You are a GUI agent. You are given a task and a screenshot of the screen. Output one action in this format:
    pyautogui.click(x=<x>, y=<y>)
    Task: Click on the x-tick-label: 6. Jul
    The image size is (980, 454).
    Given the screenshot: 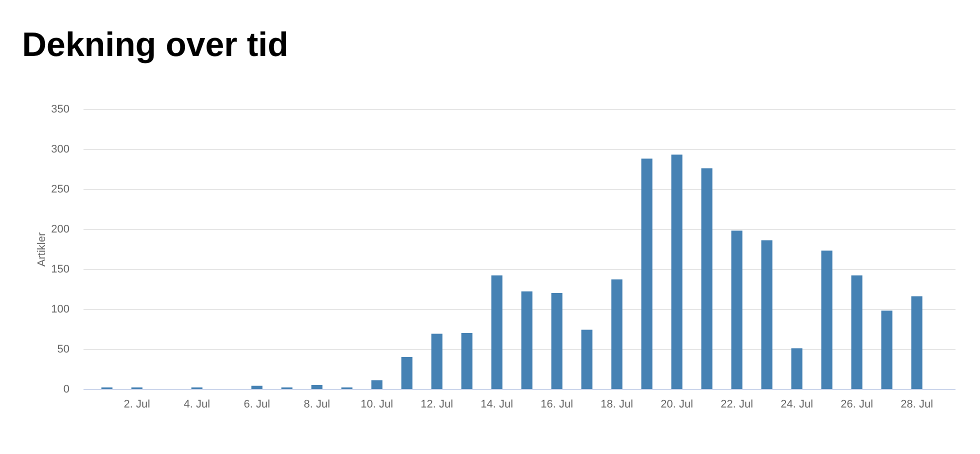 What is the action you would take?
    pyautogui.click(x=257, y=404)
    